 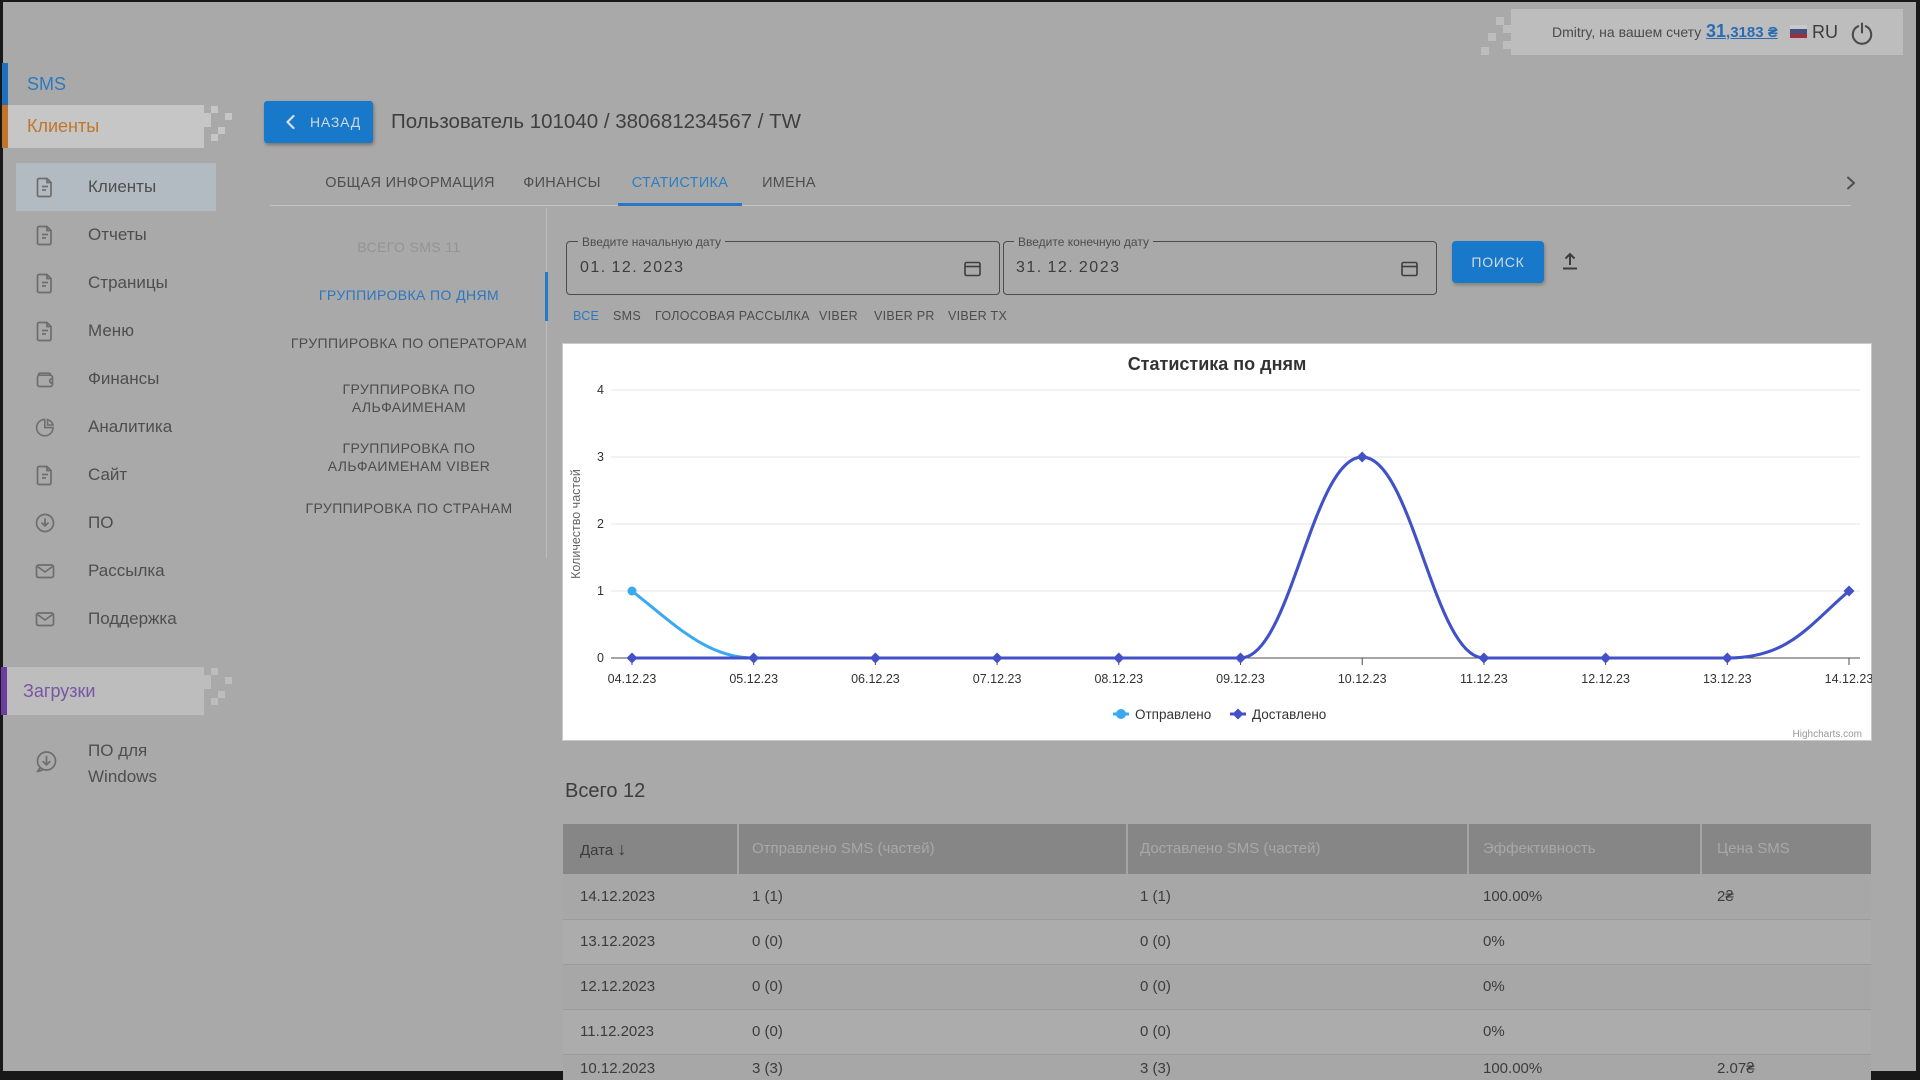 I want to click on svg-text: 05.12.23, so click(x=753, y=679).